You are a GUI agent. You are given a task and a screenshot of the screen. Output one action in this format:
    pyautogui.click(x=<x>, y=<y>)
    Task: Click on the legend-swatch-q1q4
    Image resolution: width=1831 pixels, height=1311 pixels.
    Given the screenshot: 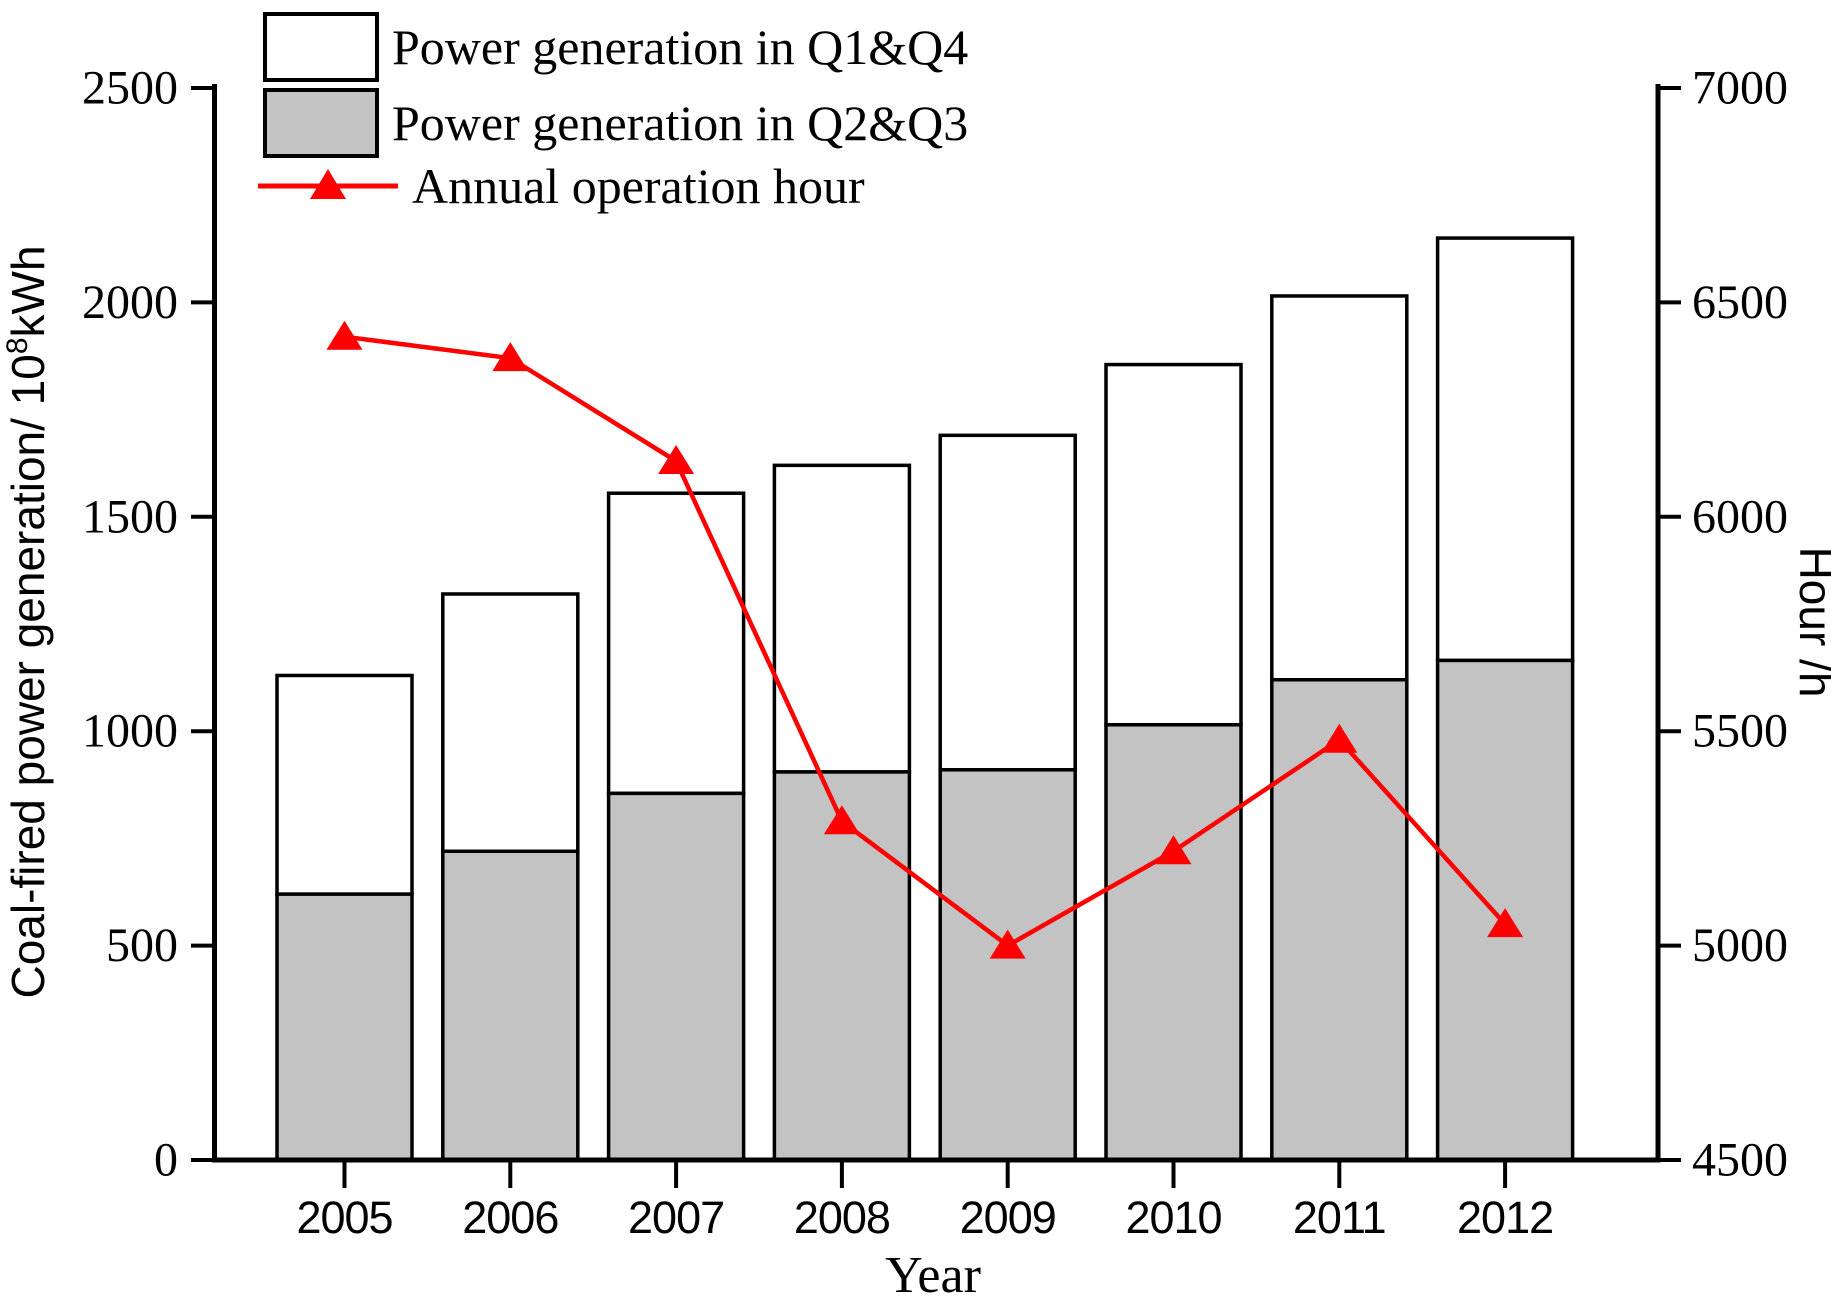 What is the action you would take?
    pyautogui.click(x=321, y=47)
    